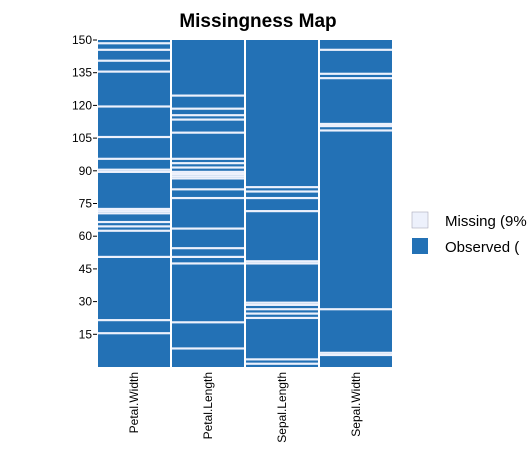 Image resolution: width=527 pixels, height=465 pixels. What do you see at coordinates (82, 138) in the screenshot?
I see `y-tick-label: 105` at bounding box center [82, 138].